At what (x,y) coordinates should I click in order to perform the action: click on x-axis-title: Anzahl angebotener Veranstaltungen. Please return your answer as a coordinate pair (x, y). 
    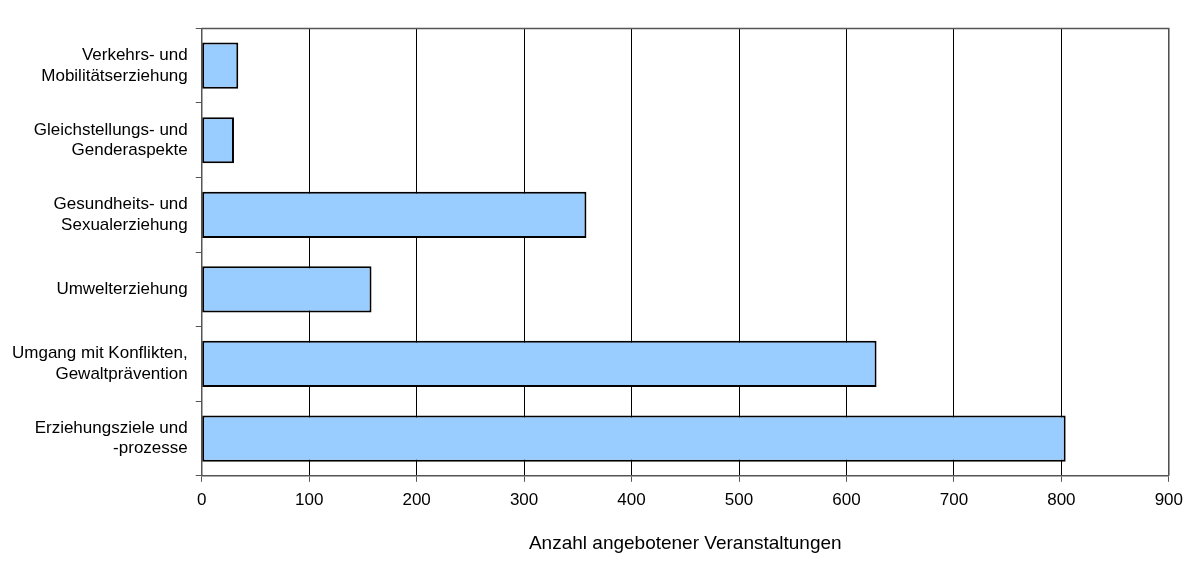
    Looking at the image, I should click on (685, 542).